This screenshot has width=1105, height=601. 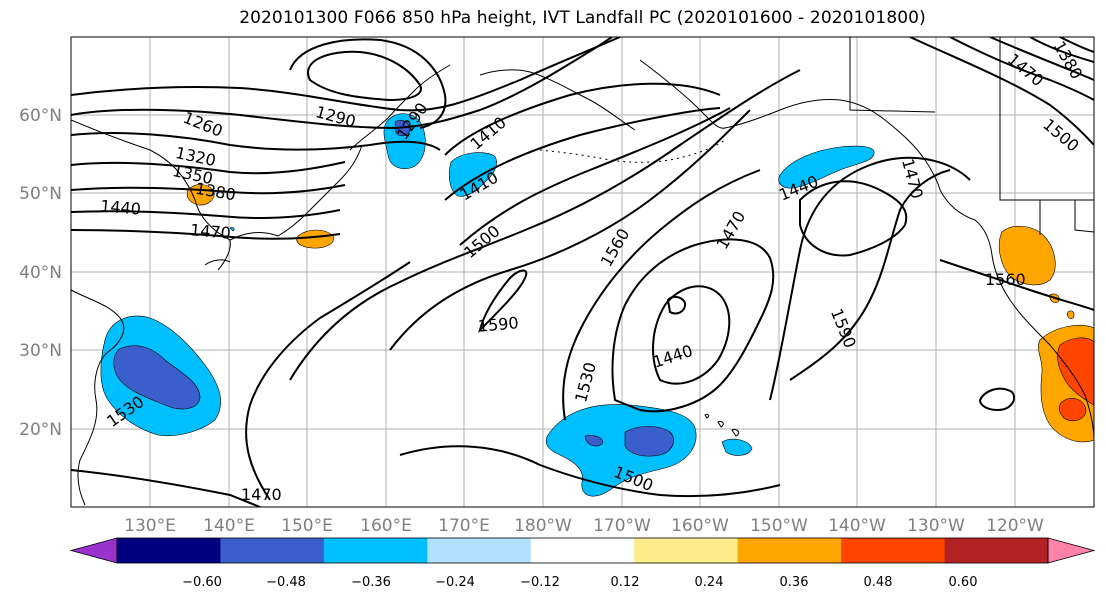 I want to click on contour-label: 1590, so click(x=498, y=324).